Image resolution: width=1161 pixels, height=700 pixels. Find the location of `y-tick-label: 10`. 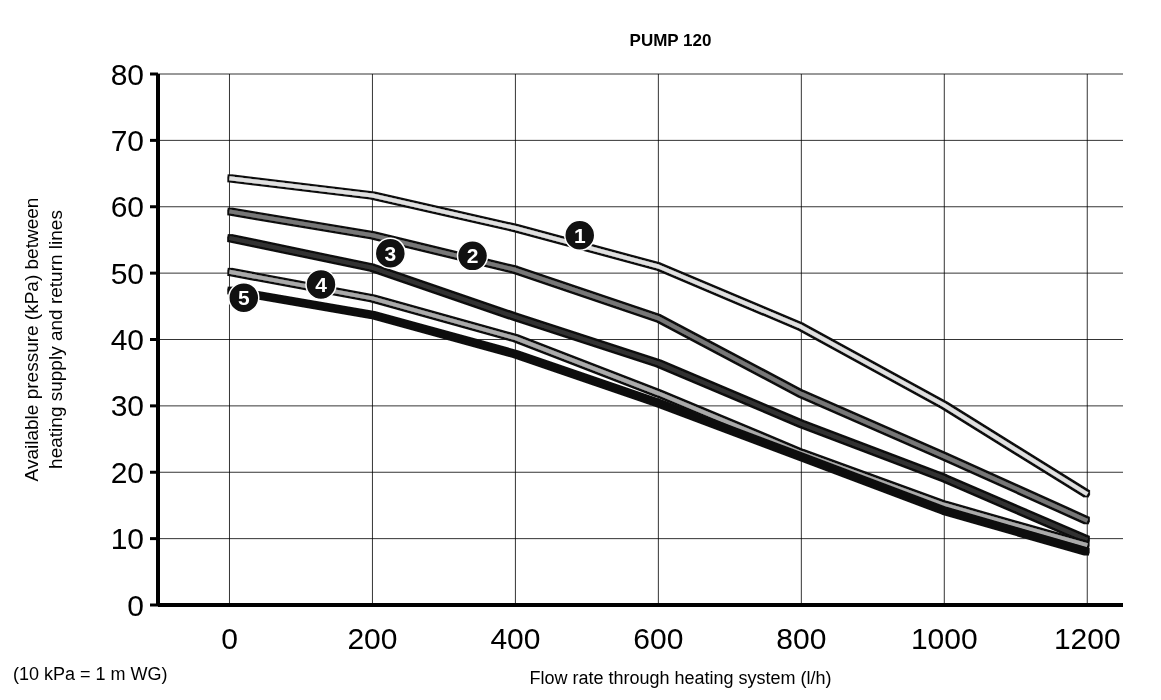

y-tick-label: 10 is located at coordinates (127, 539).